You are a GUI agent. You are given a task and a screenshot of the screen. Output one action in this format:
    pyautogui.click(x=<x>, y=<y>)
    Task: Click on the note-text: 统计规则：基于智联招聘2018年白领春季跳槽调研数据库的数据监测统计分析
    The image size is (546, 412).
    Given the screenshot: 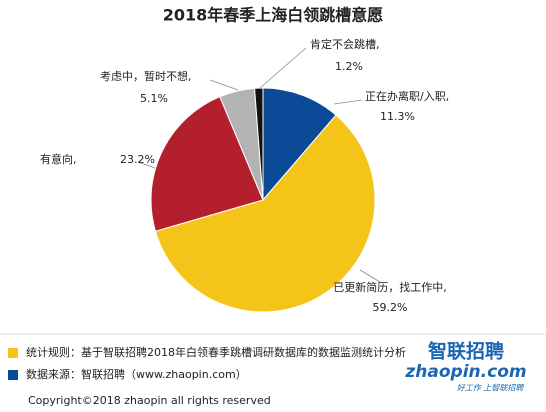 What is the action you would take?
    pyautogui.click(x=216, y=352)
    